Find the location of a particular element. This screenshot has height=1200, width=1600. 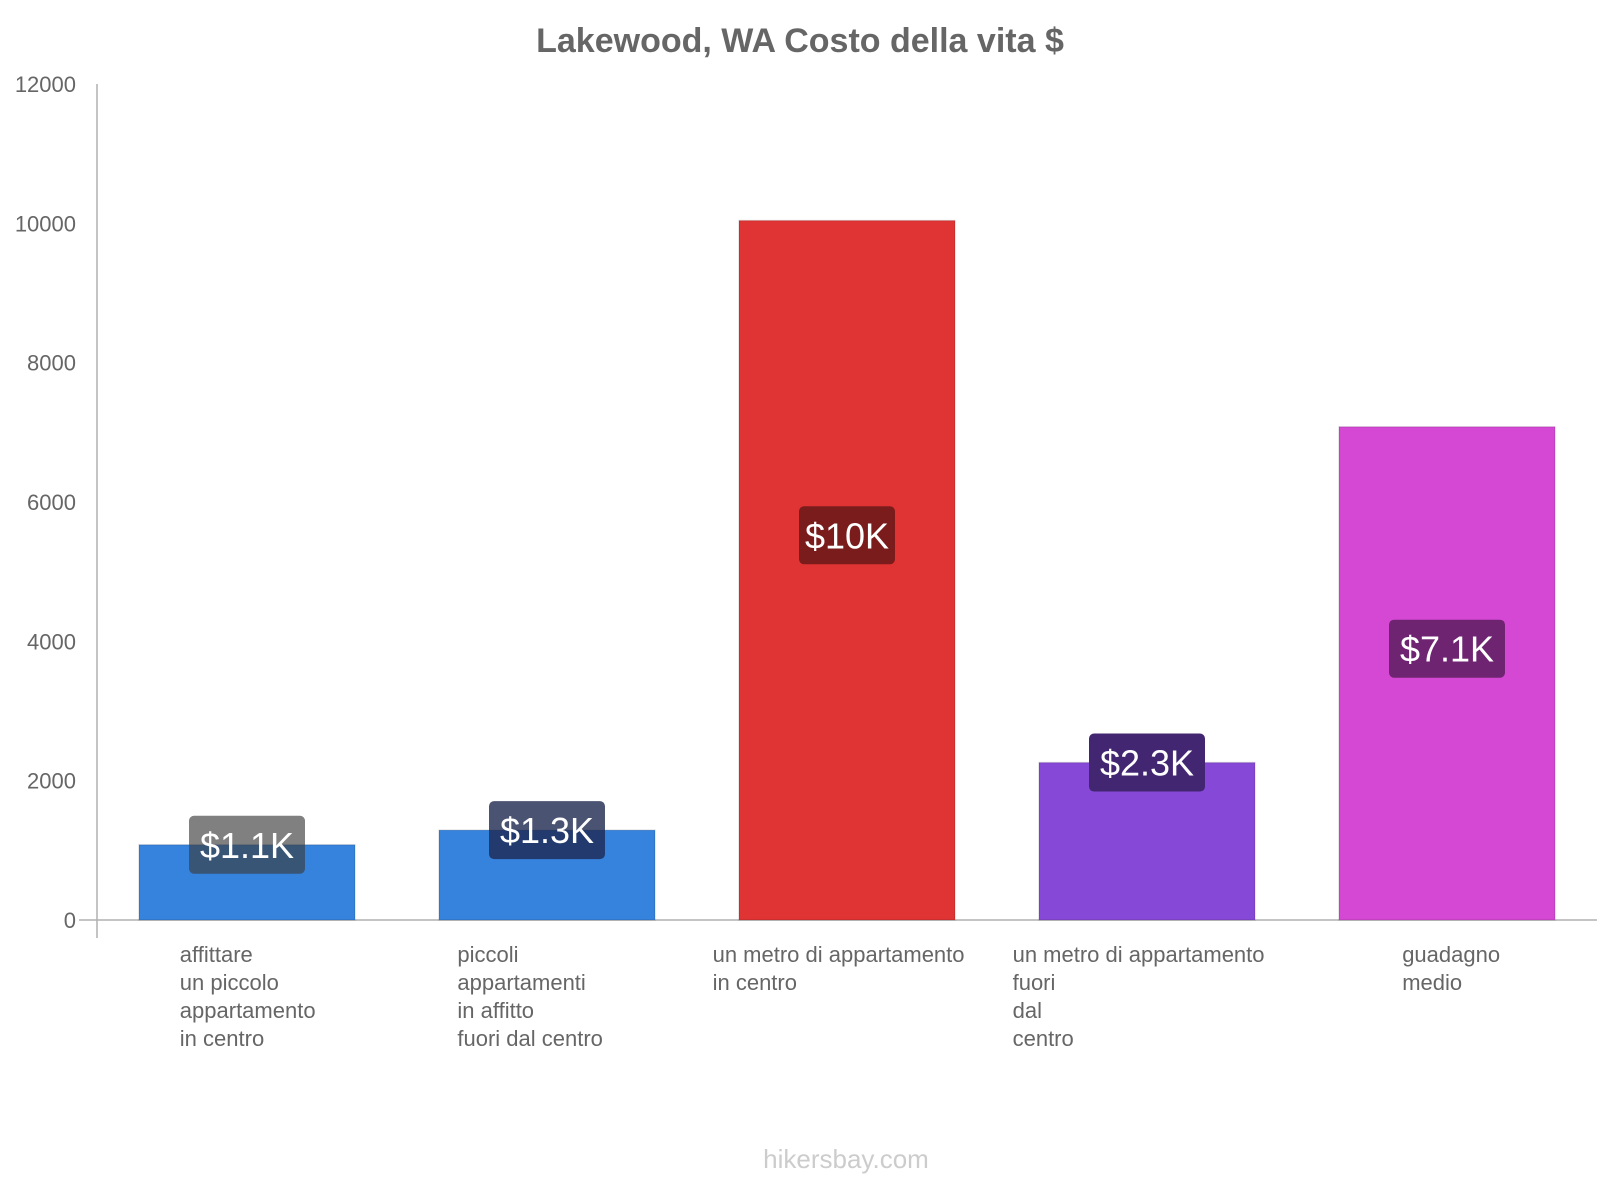

x-tick-label: dal is located at coordinates (1027, 1010).